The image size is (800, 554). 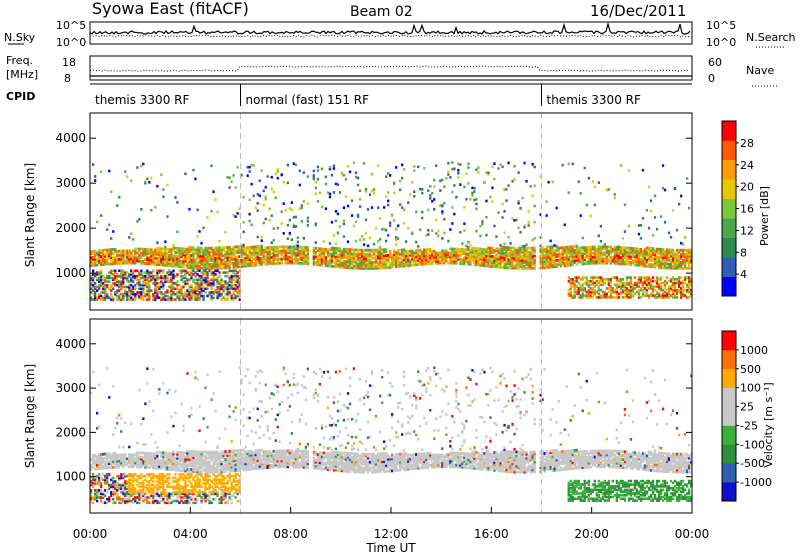 What do you see at coordinates (391, 534) in the screenshot?
I see `x-tick-label: 12:00` at bounding box center [391, 534].